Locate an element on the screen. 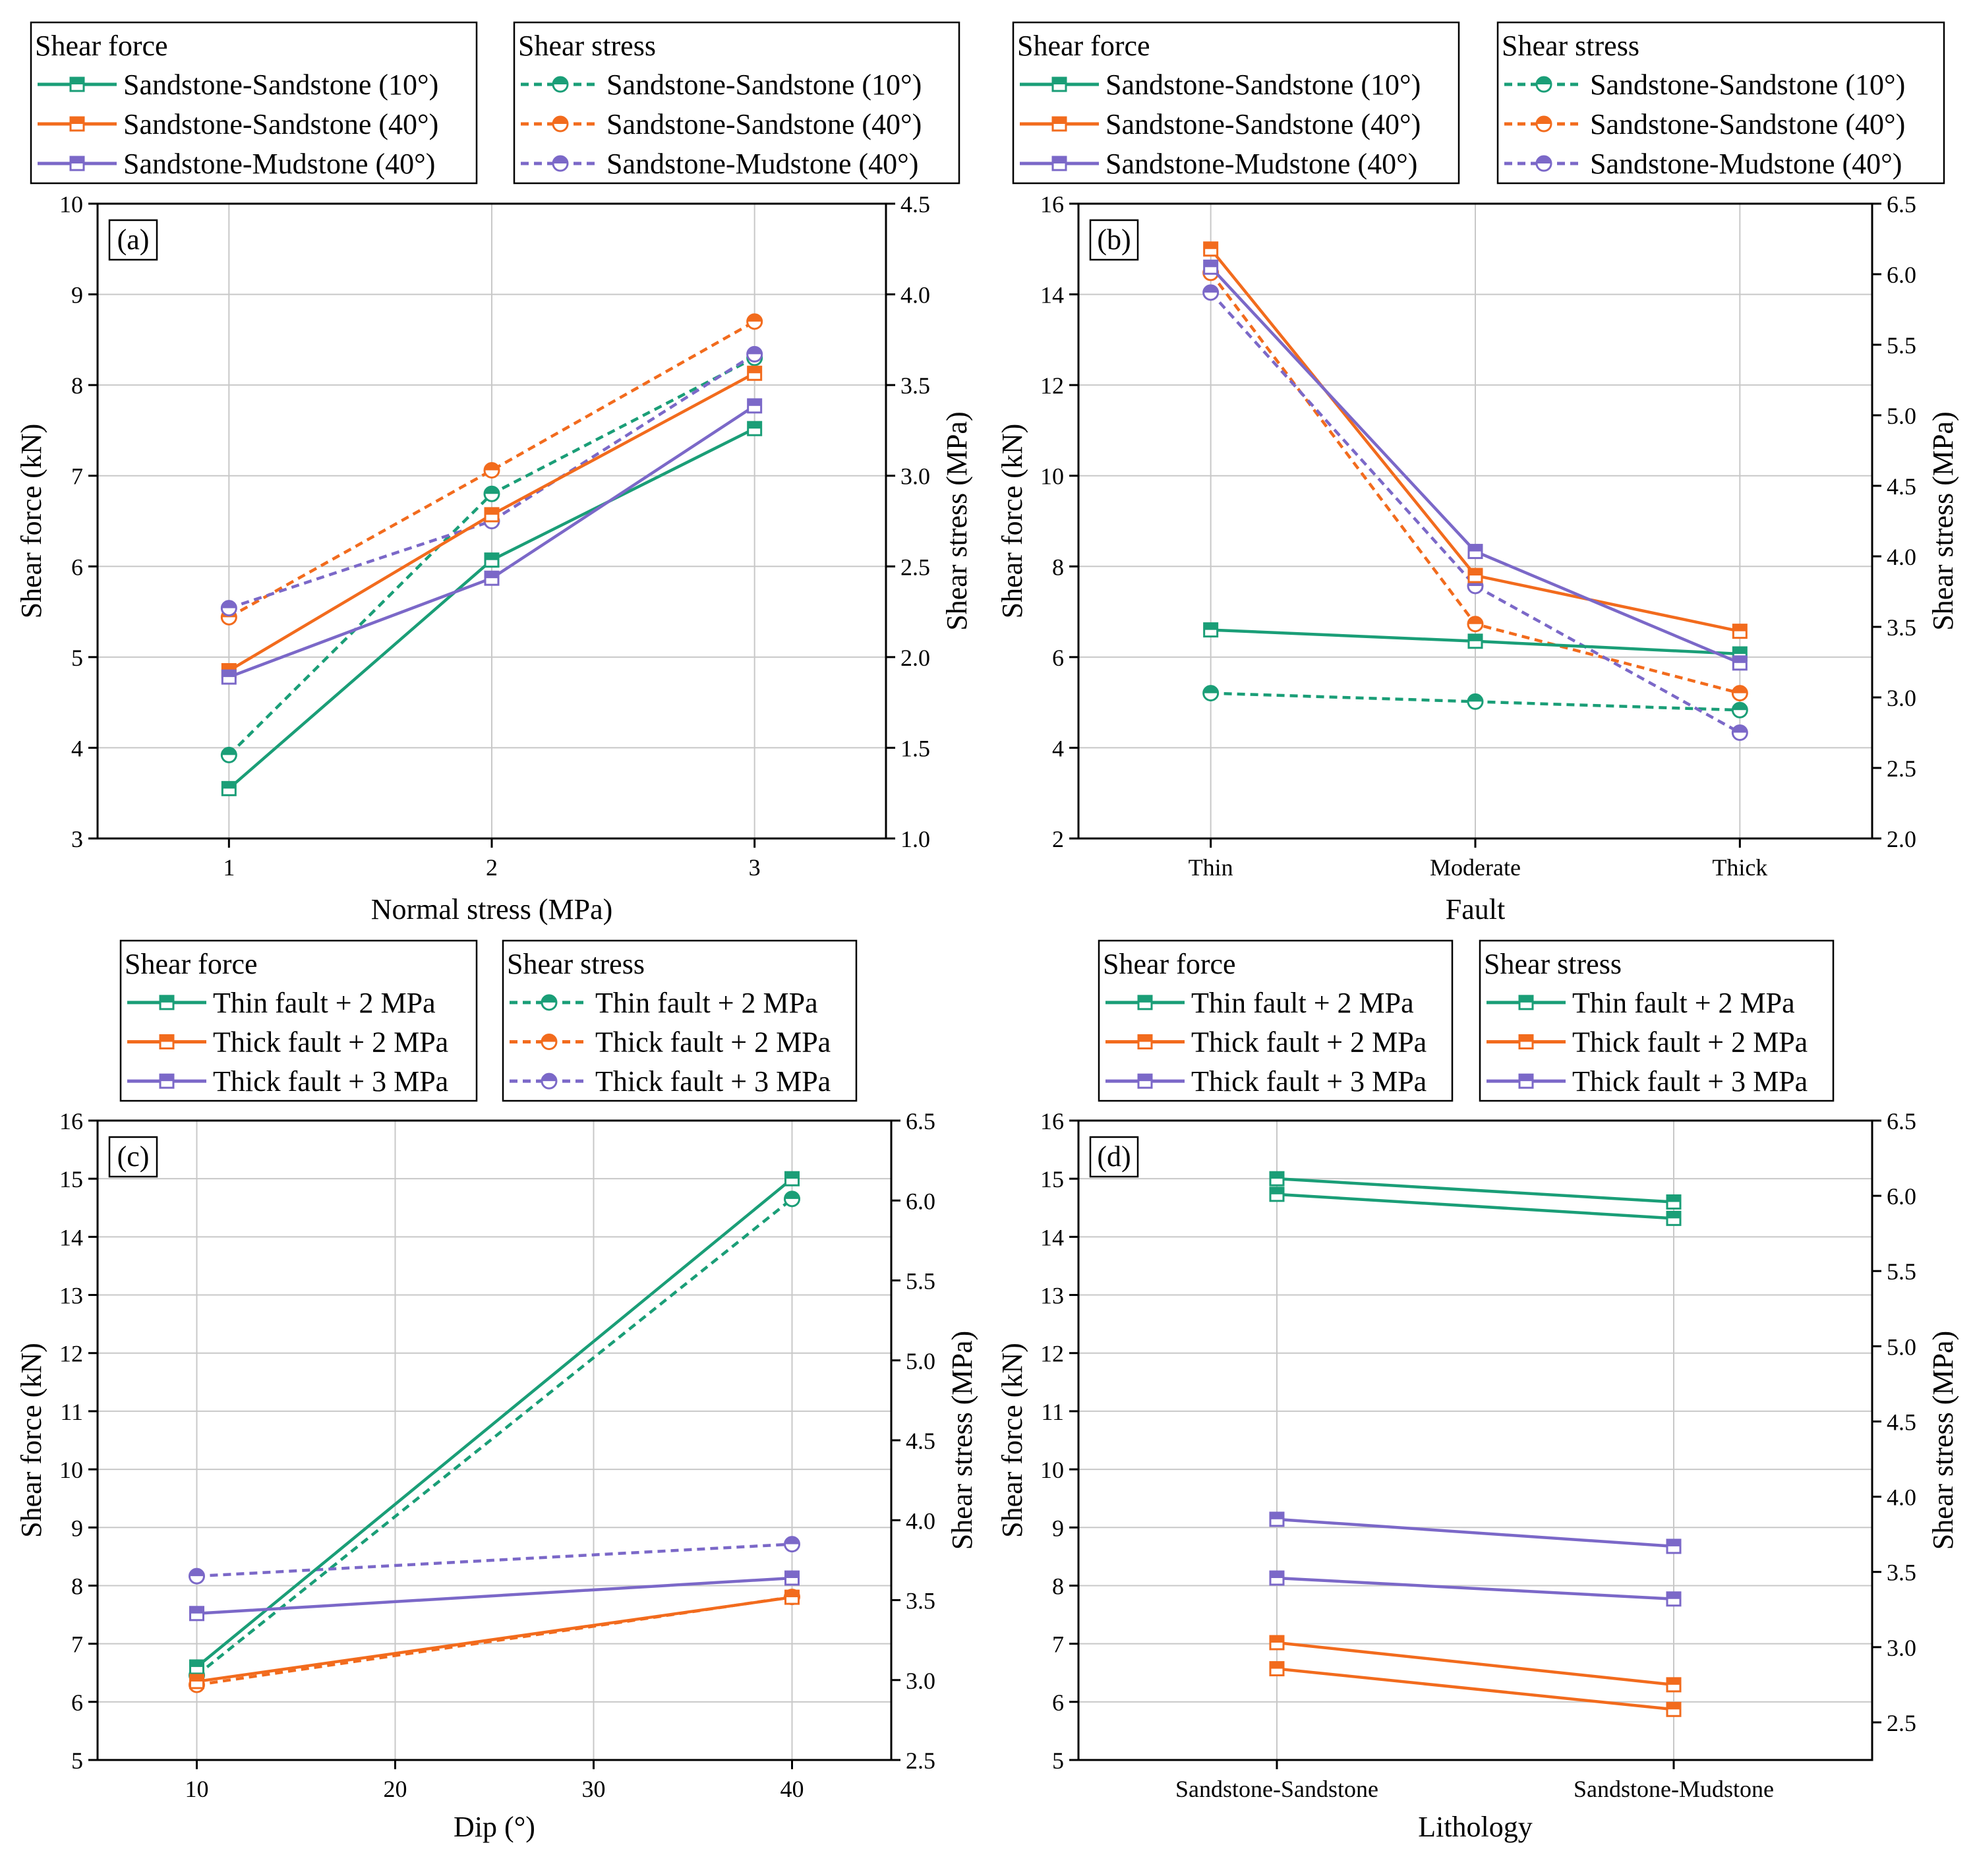 This screenshot has width=1973, height=1876. x-tick-label-0: 10 is located at coordinates (197, 1789).